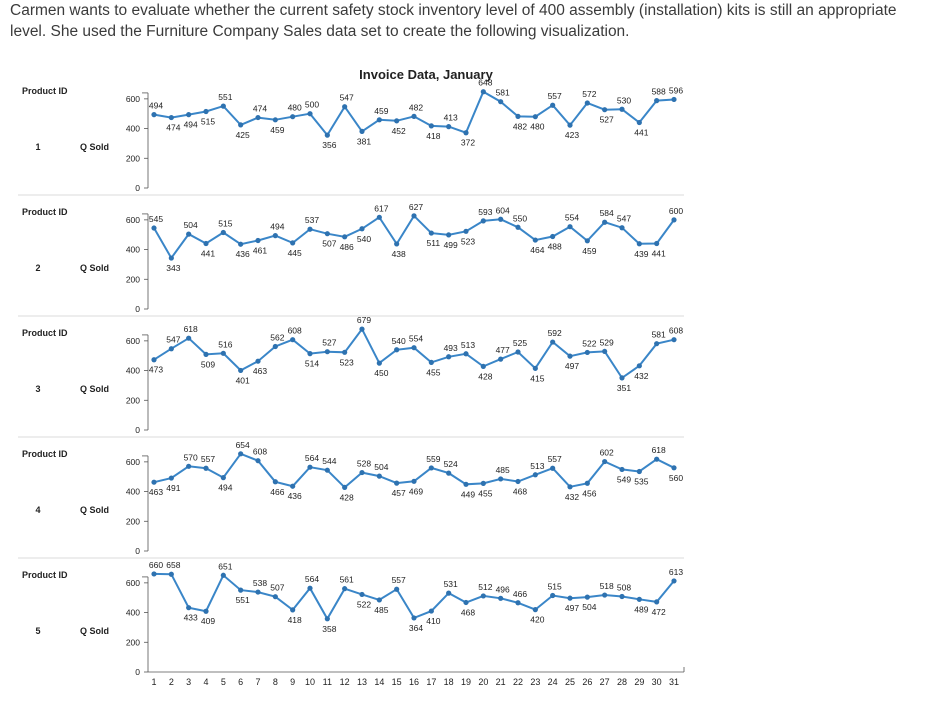  What do you see at coordinates (572, 366) in the screenshot?
I see `data-label: 497` at bounding box center [572, 366].